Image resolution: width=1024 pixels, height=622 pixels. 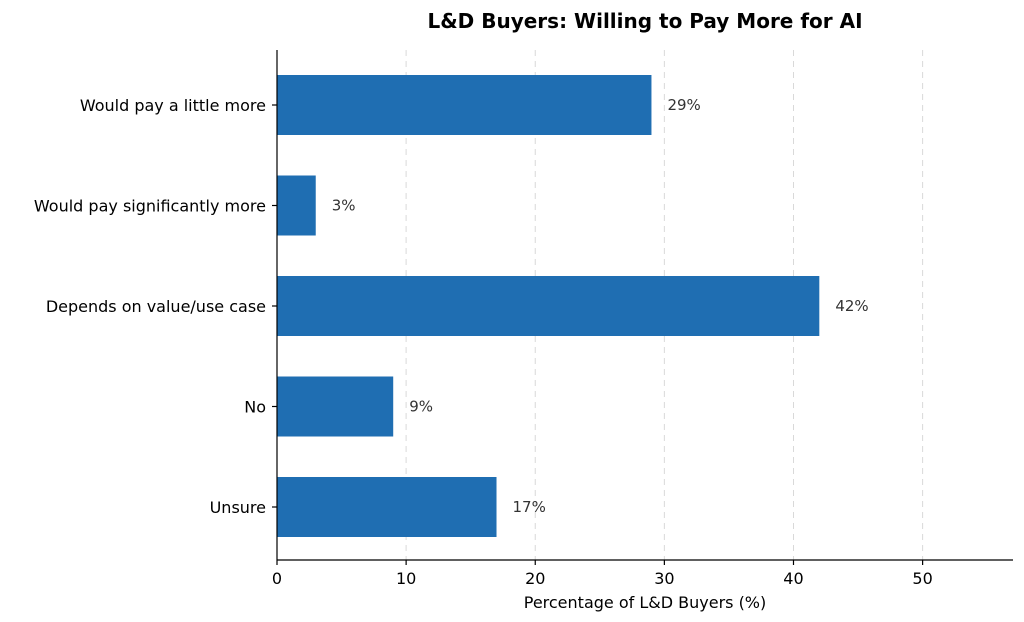 What do you see at coordinates (529, 507) in the screenshot?
I see `value-label: 17%` at bounding box center [529, 507].